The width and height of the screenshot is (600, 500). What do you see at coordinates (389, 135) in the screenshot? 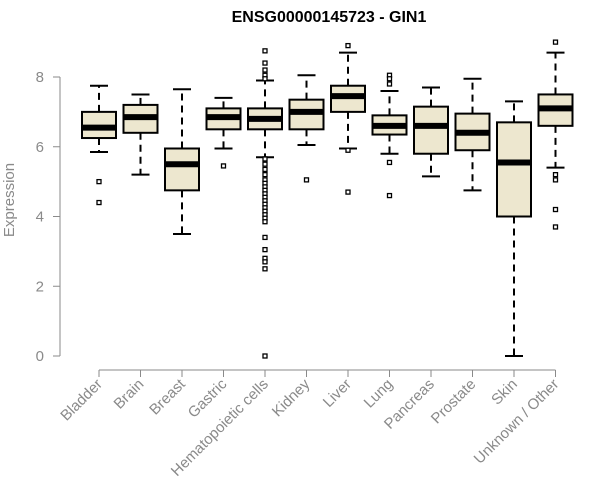
I see `box-lung` at bounding box center [389, 135].